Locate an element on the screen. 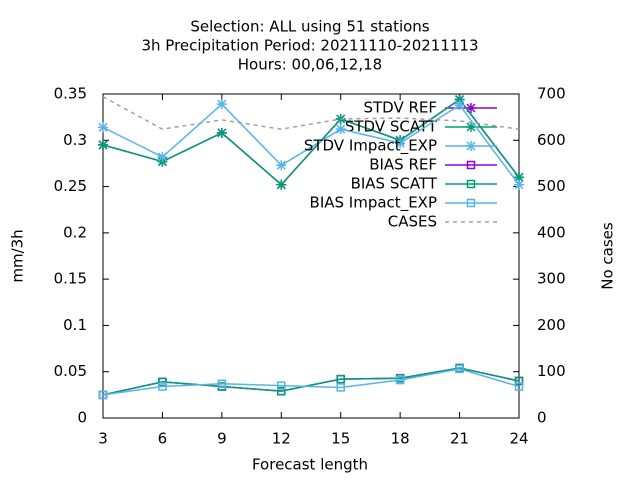  x-tick-label: 12 is located at coordinates (281, 439).